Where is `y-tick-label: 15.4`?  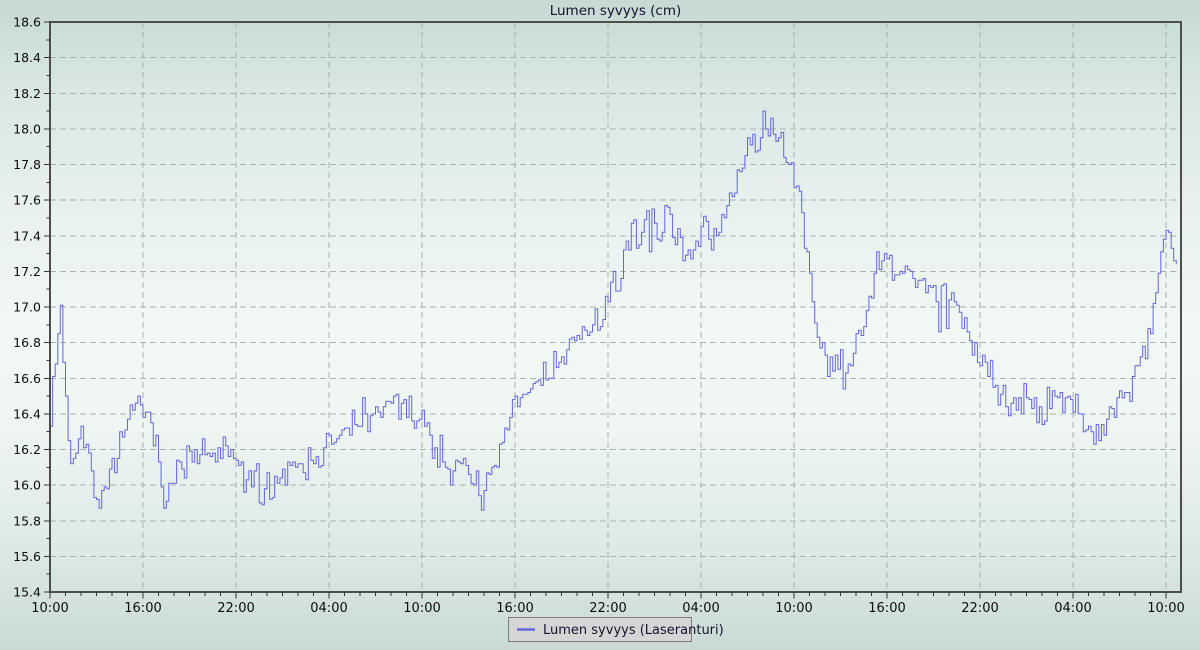 y-tick-label: 15.4 is located at coordinates (27, 592).